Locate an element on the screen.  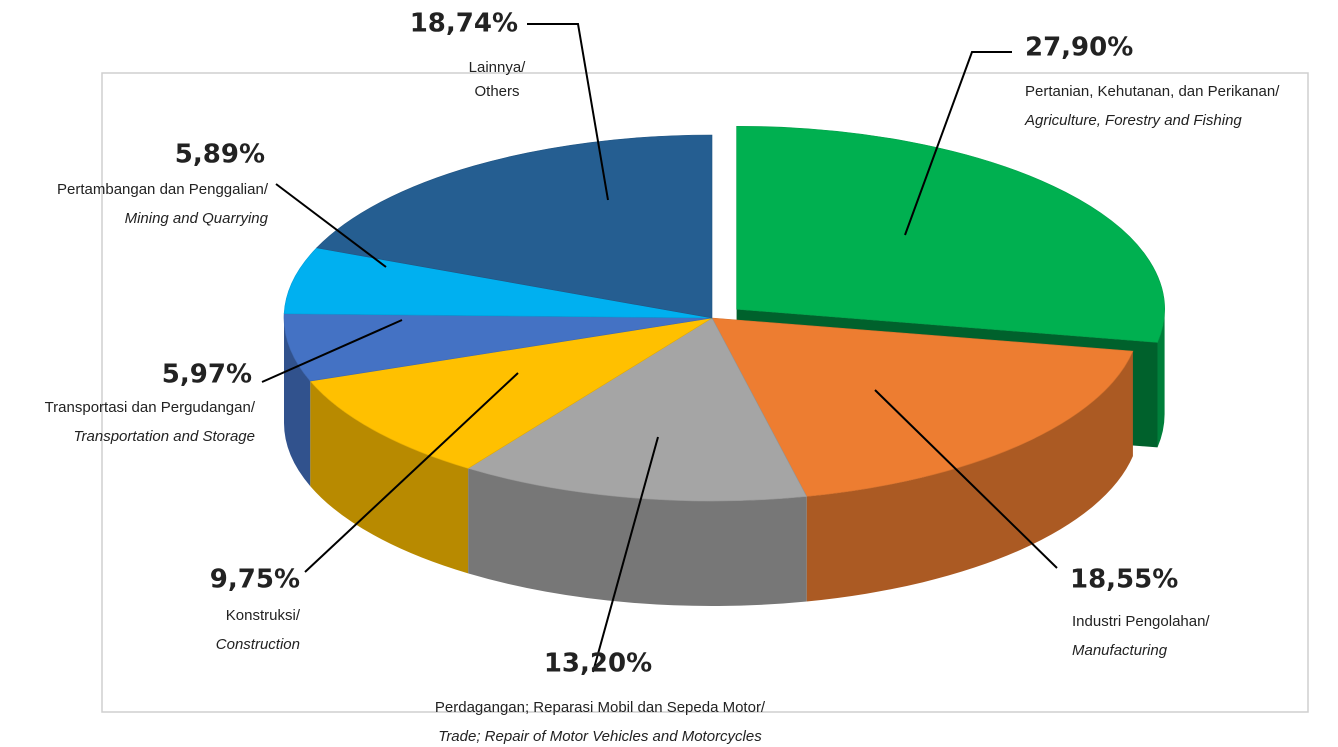
value-label: 5,97% is located at coordinates (207, 375).